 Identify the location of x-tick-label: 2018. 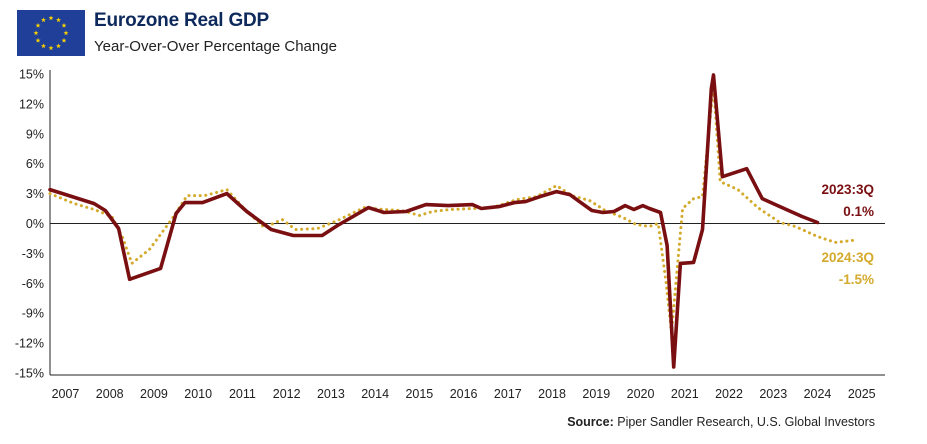
(552, 394).